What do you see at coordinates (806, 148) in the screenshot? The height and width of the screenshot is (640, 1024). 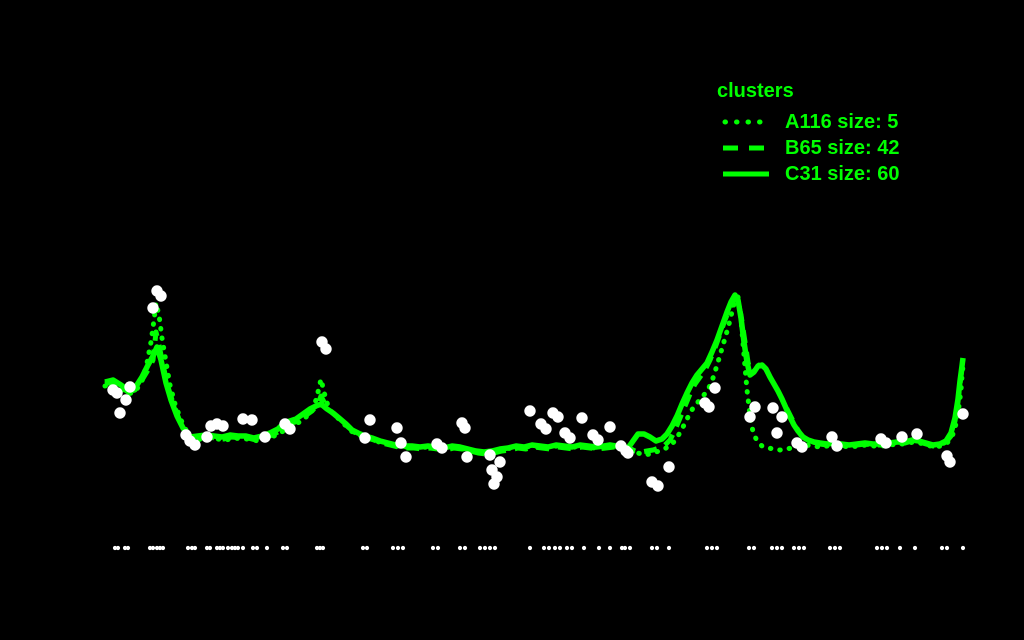 I see `legend-item-b65: B65 size: 42` at bounding box center [806, 148].